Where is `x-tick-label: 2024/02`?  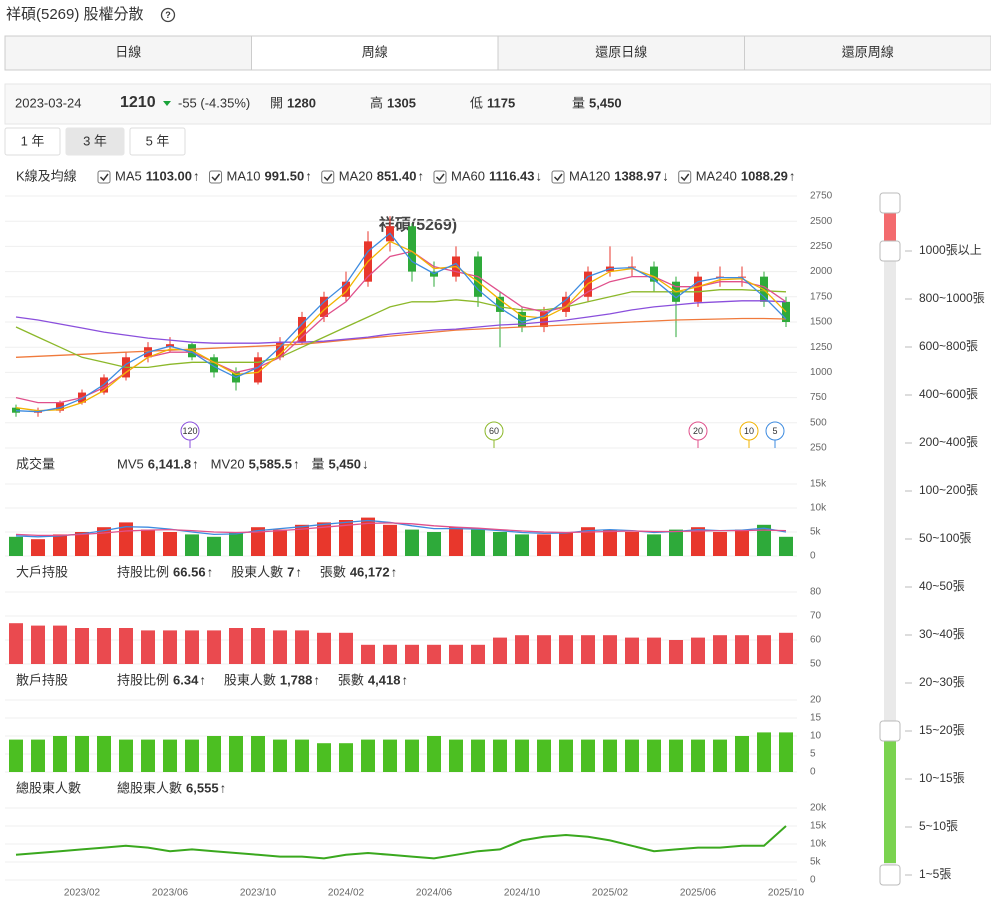
x-tick-label: 2024/02 is located at coordinates (346, 893).